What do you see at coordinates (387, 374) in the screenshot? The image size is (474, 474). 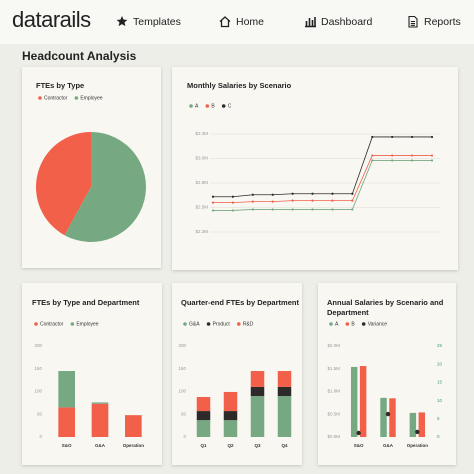 I see `card` at bounding box center [387, 374].